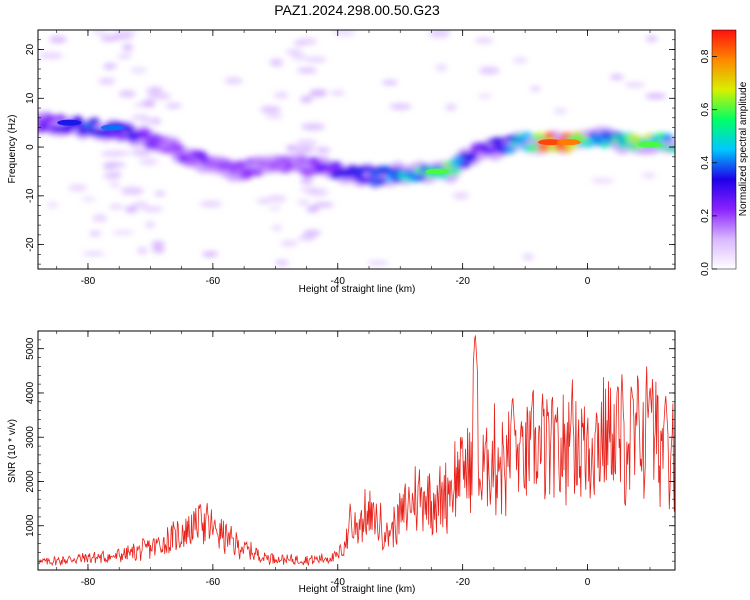  What do you see at coordinates (705, 56) in the screenshot?
I see `colorbar-tick-label: 0.8` at bounding box center [705, 56].